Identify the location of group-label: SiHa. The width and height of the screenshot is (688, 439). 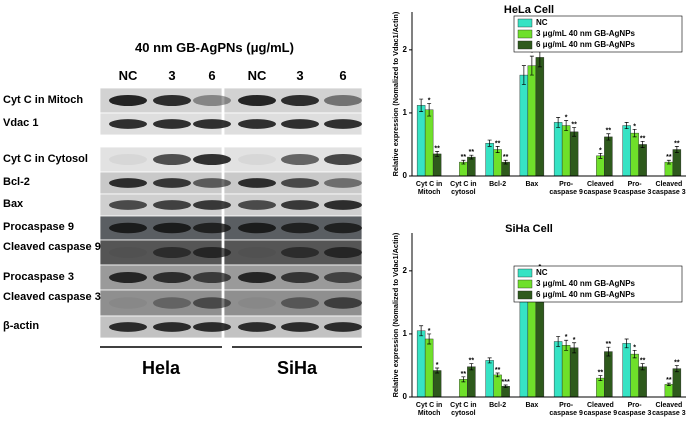
(297, 368).